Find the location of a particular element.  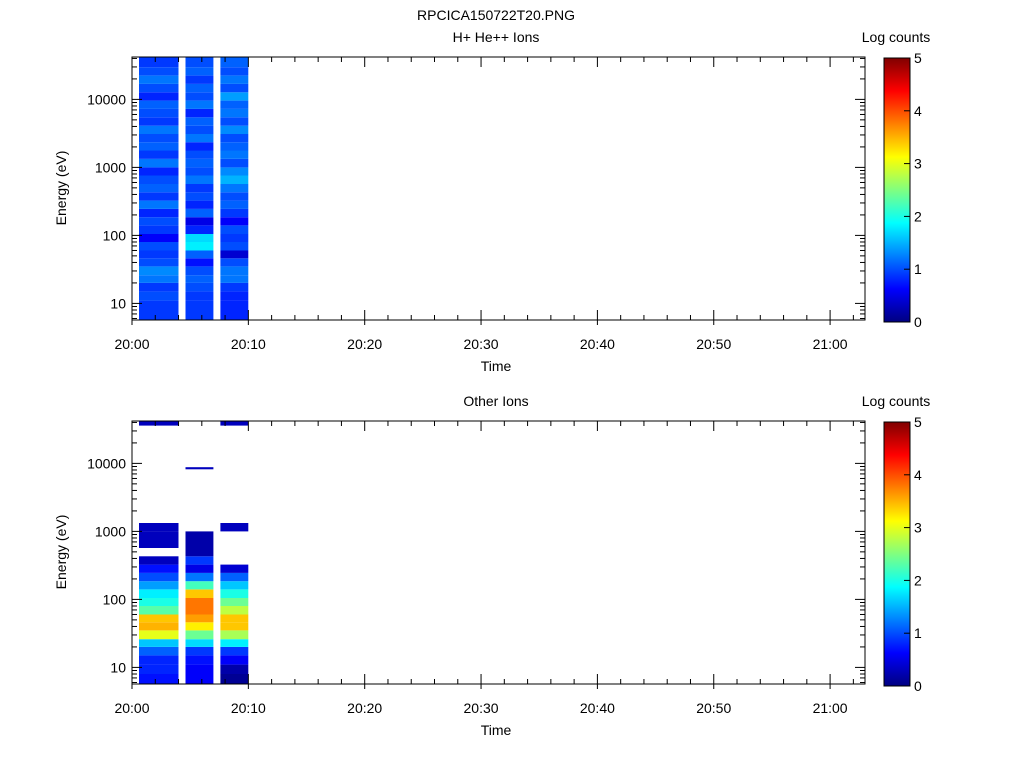

figure-title: RPCICA150722T20.PNG is located at coordinates (496, 15).